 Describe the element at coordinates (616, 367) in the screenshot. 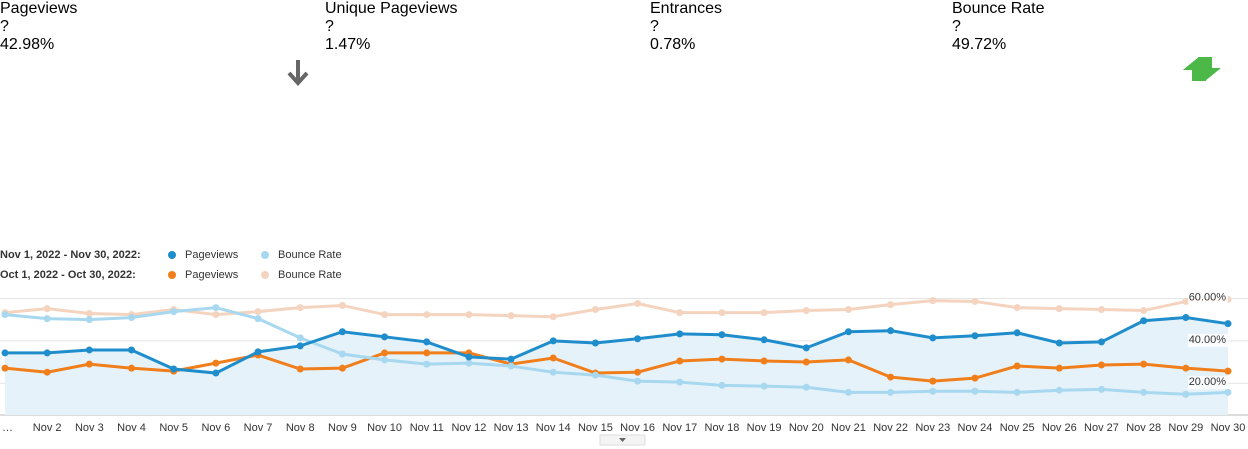

I see `series-line` at that location.